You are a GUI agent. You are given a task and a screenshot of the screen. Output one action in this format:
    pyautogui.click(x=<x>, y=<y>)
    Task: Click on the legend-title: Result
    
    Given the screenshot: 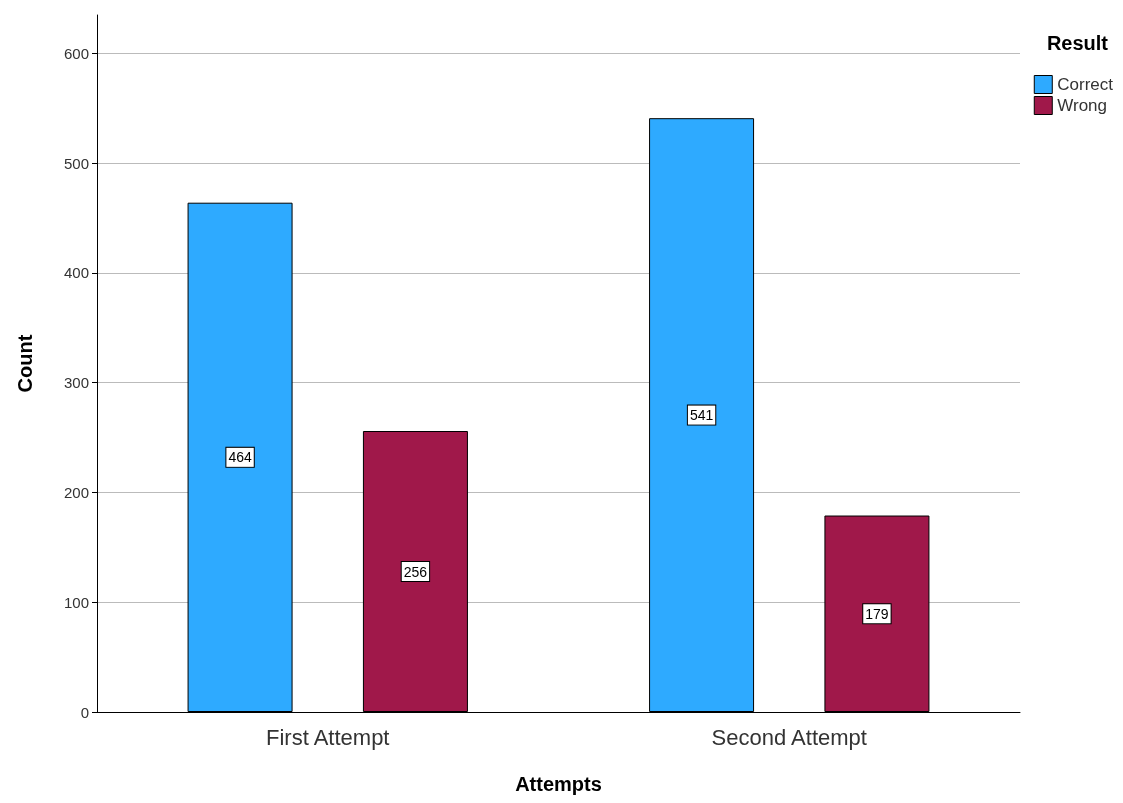 What is the action you would take?
    pyautogui.click(x=1077, y=43)
    